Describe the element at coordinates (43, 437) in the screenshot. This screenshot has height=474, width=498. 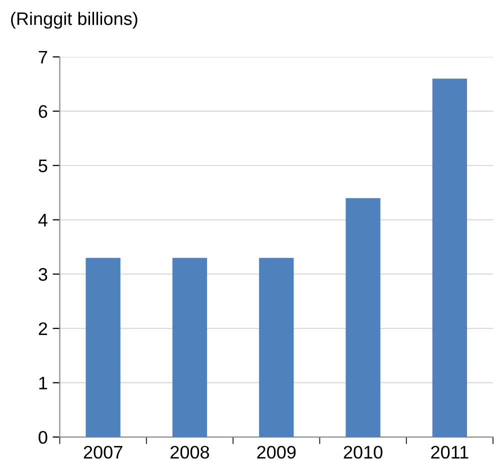
I see `y-tick-label: 0` at that location.